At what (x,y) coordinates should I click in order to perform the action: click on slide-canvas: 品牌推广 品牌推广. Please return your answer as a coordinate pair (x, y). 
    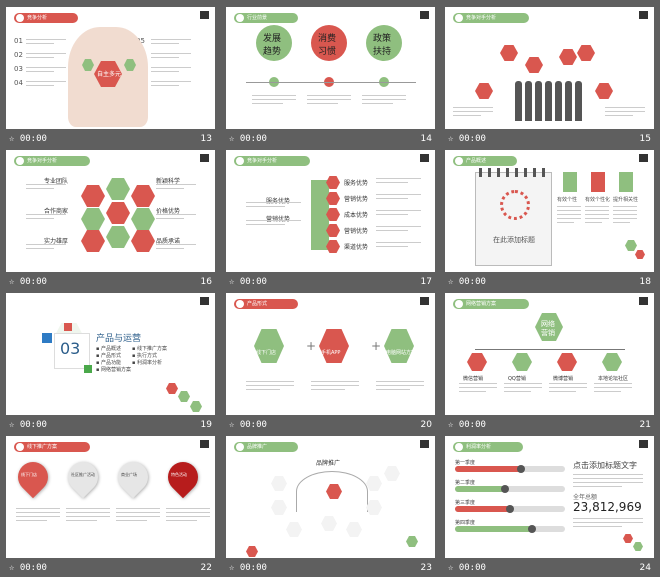
    Looking at the image, I should click on (330, 497).